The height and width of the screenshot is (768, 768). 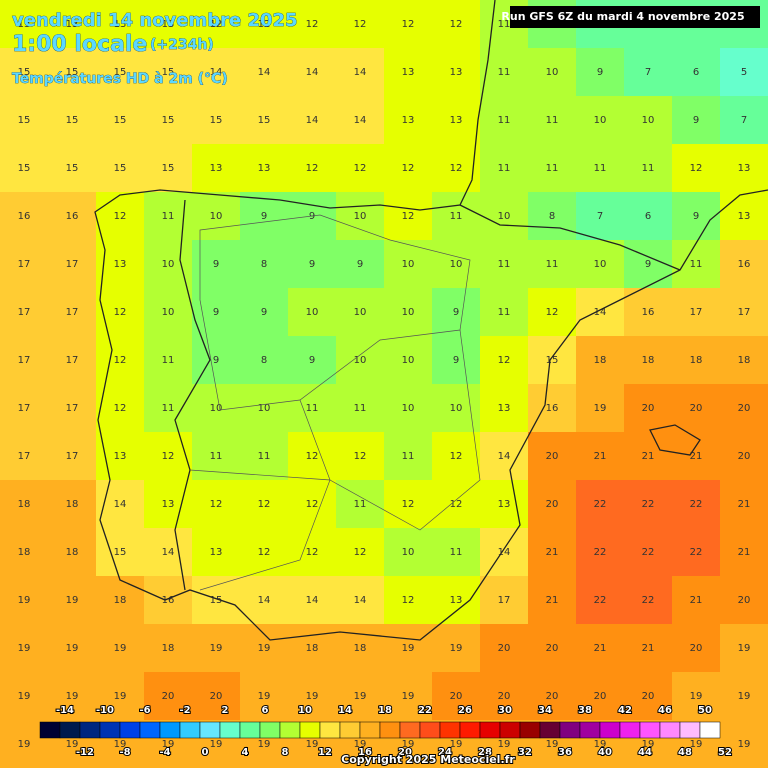 I want to click on temp-value: 7, so click(x=744, y=120).